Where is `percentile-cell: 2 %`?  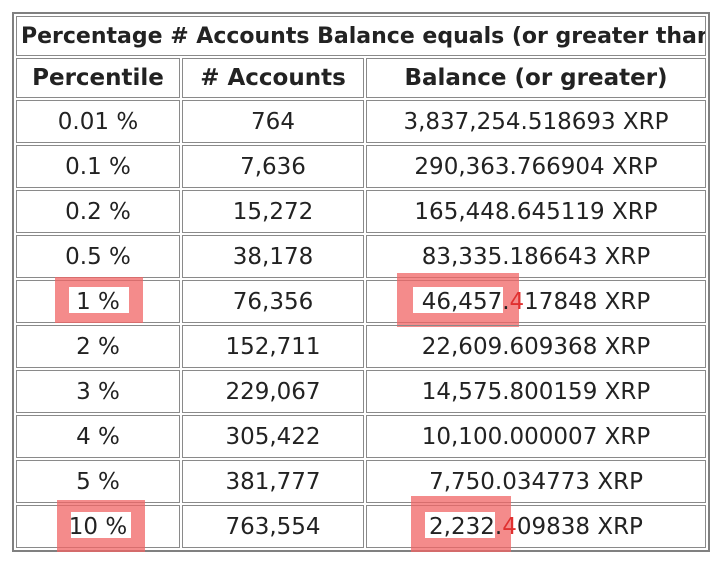
percentile-cell: 2 % is located at coordinates (98, 346).